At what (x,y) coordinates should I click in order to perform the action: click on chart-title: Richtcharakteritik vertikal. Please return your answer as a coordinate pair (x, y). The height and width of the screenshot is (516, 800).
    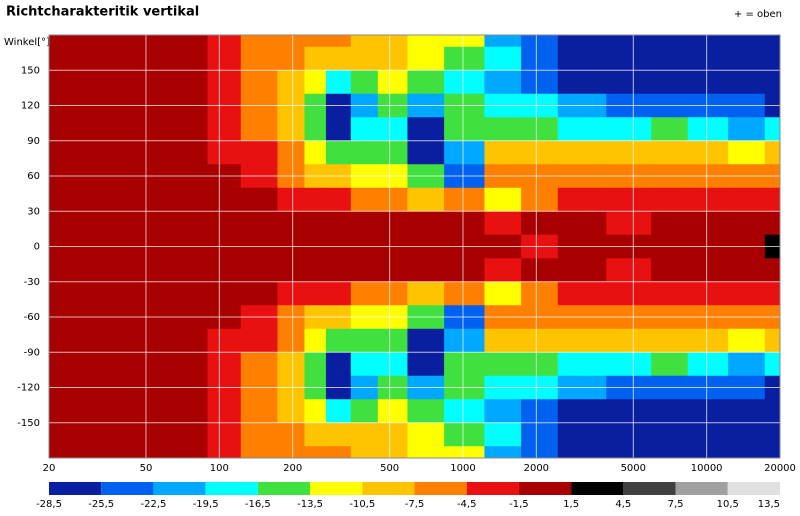
    Looking at the image, I should click on (102, 12).